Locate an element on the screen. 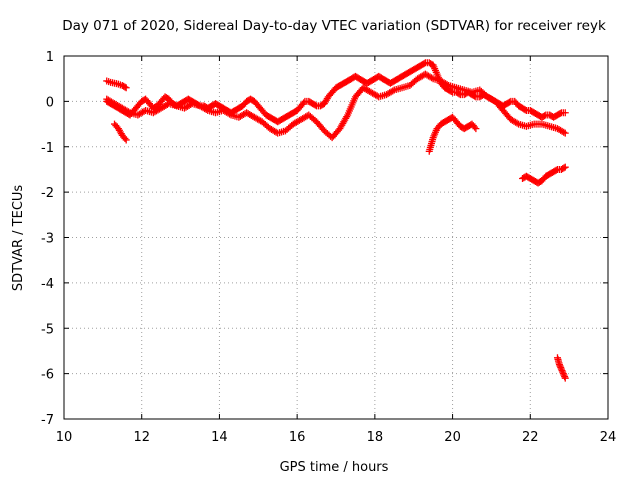 This screenshot has width=640, height=480. y-tick-label: -4 is located at coordinates (47, 284).